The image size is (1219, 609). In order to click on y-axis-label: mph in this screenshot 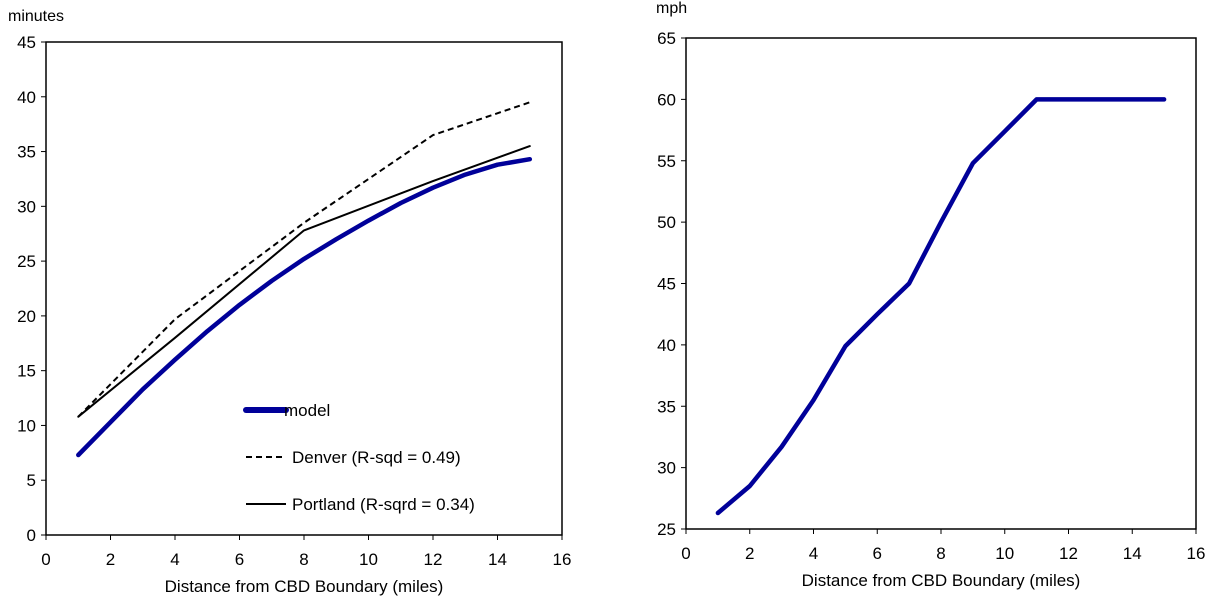, I will do `click(671, 8)`.